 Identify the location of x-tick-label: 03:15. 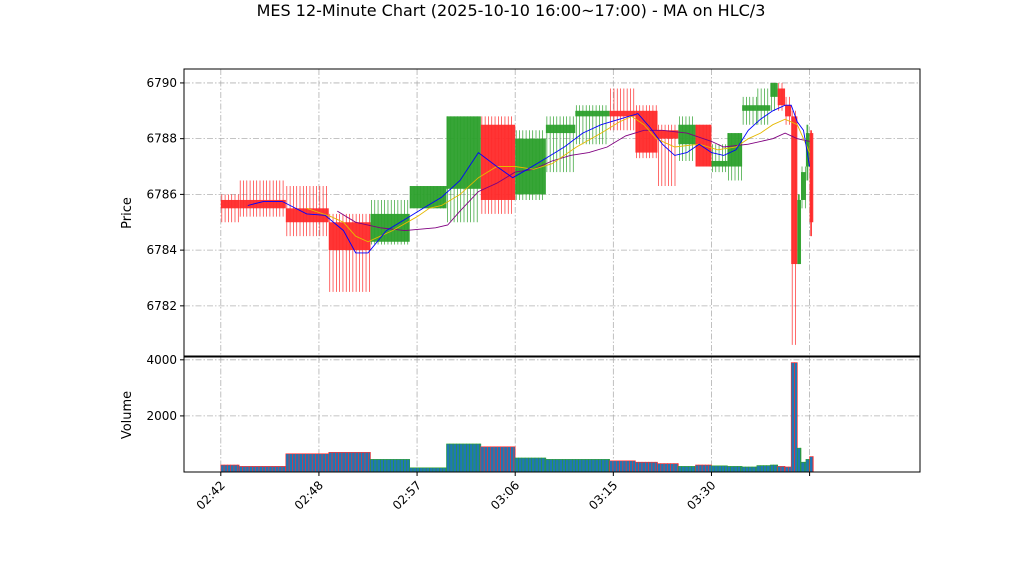
(603, 495).